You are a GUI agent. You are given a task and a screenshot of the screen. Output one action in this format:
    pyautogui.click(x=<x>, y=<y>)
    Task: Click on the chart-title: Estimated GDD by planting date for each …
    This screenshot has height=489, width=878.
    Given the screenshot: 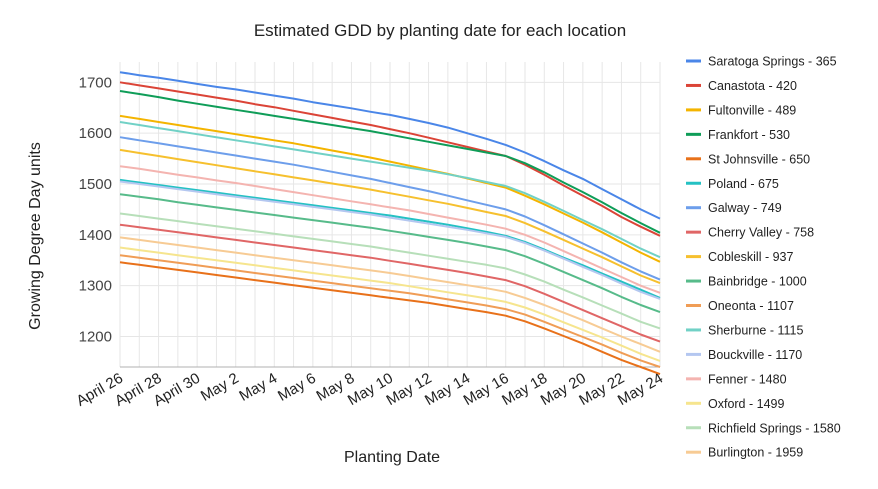 What is the action you would take?
    pyautogui.click(x=440, y=30)
    